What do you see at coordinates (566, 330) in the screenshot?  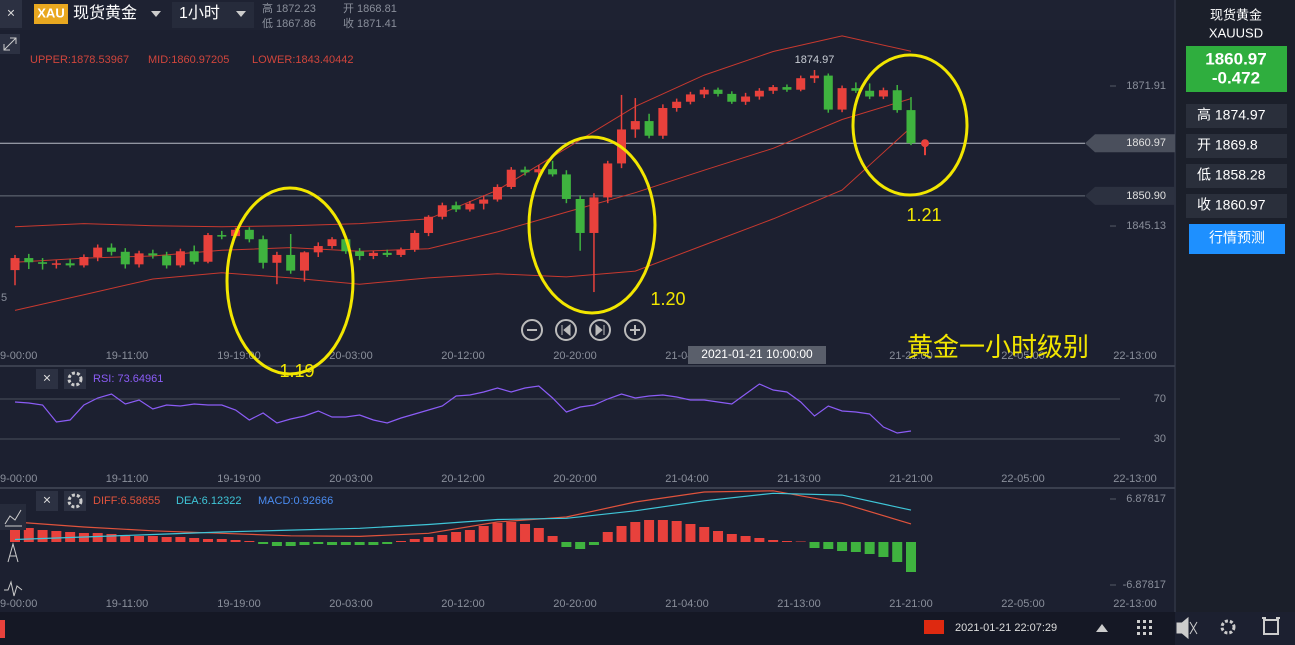 I see `scroll-start` at bounding box center [566, 330].